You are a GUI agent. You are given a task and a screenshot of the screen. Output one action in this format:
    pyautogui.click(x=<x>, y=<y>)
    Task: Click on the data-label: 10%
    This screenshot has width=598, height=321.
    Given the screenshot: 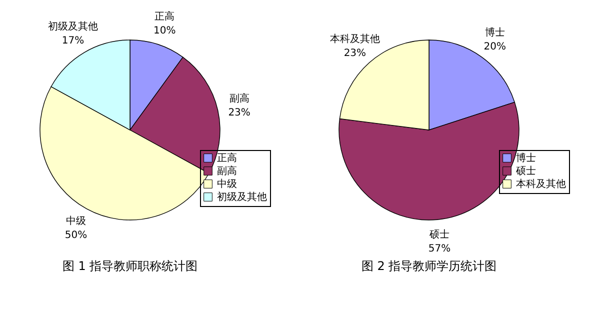 What is the action you would take?
    pyautogui.click(x=164, y=30)
    